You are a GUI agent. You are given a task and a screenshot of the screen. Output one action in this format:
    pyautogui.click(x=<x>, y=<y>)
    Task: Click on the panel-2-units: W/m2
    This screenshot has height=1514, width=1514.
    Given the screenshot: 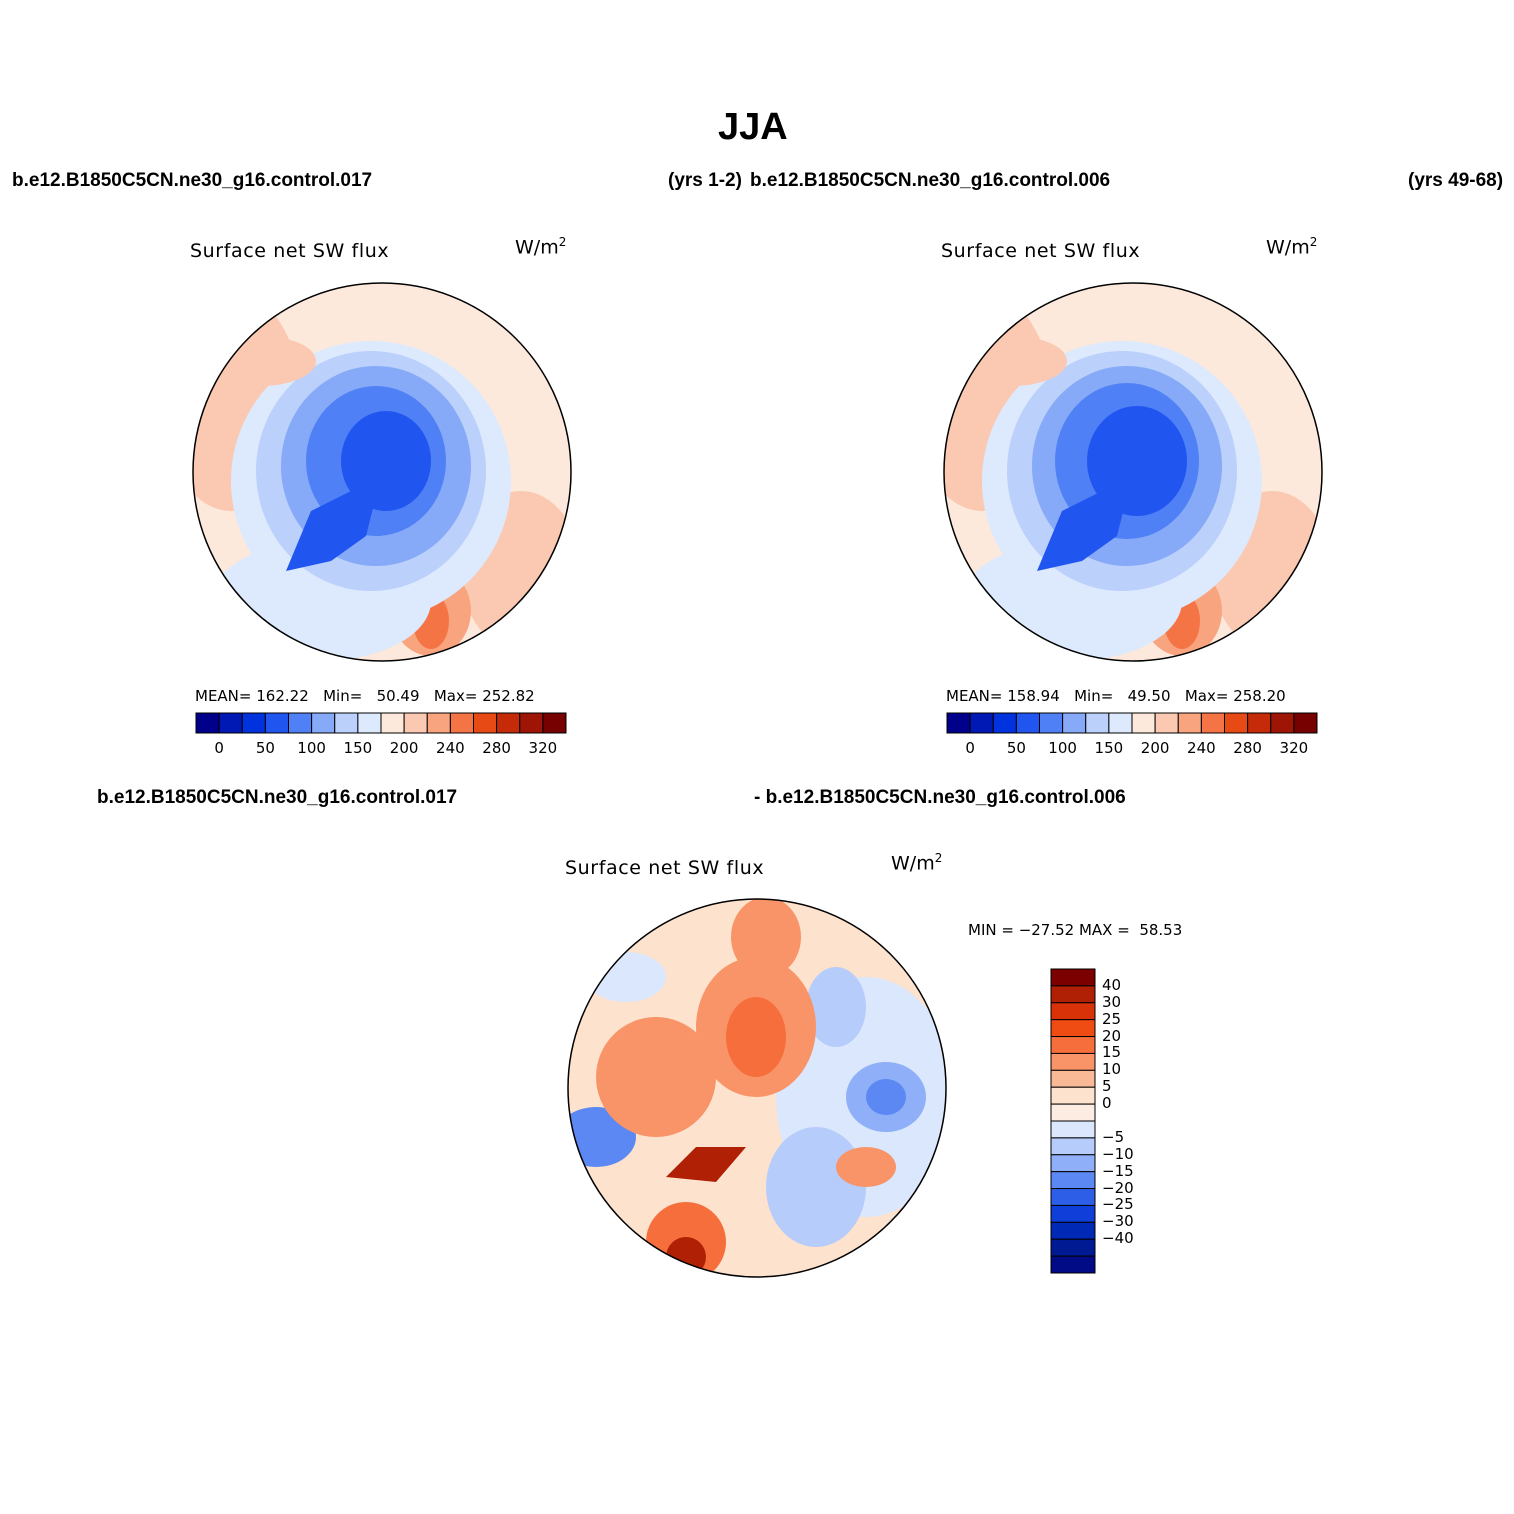 What is the action you would take?
    pyautogui.click(x=1292, y=247)
    